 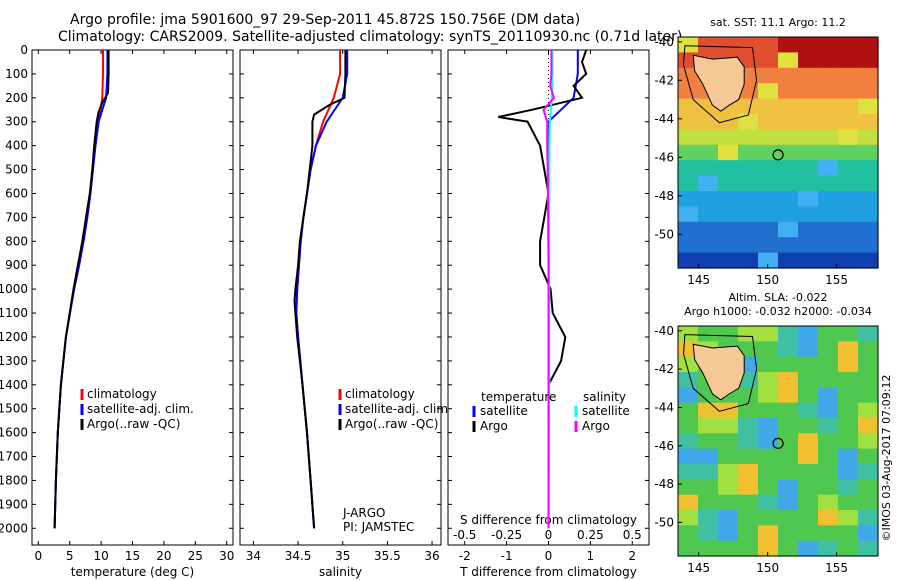 I want to click on x-tick-label: 25, so click(x=195, y=556).